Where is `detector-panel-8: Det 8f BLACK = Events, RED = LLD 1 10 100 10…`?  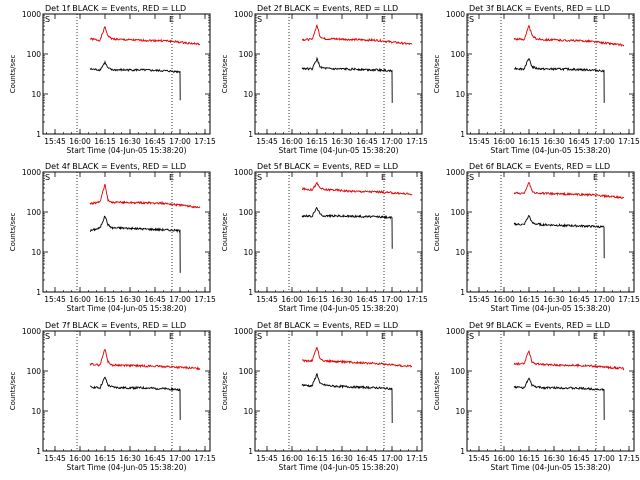 detector-panel-8: Det 8f BLACK = Events, RED = LLD 1 10 100 10… is located at coordinates (324, 396).